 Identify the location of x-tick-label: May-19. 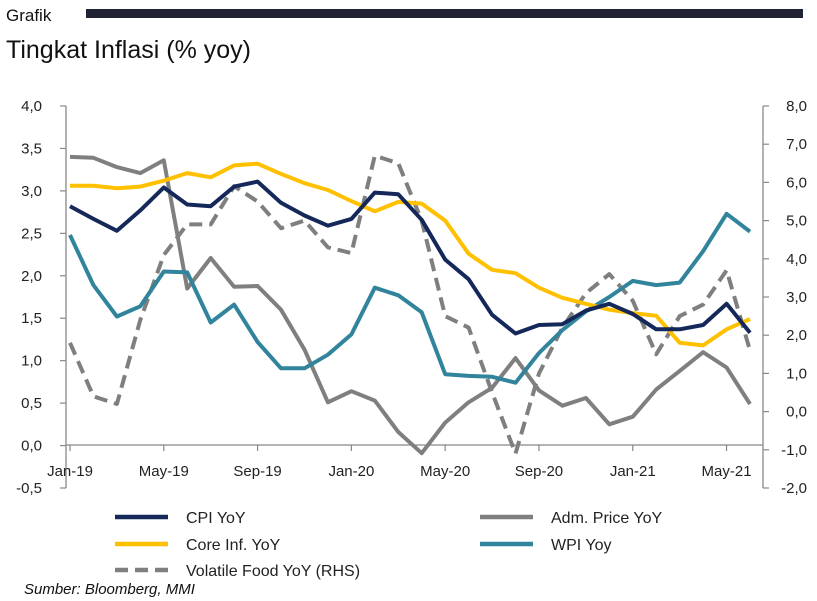
(164, 471).